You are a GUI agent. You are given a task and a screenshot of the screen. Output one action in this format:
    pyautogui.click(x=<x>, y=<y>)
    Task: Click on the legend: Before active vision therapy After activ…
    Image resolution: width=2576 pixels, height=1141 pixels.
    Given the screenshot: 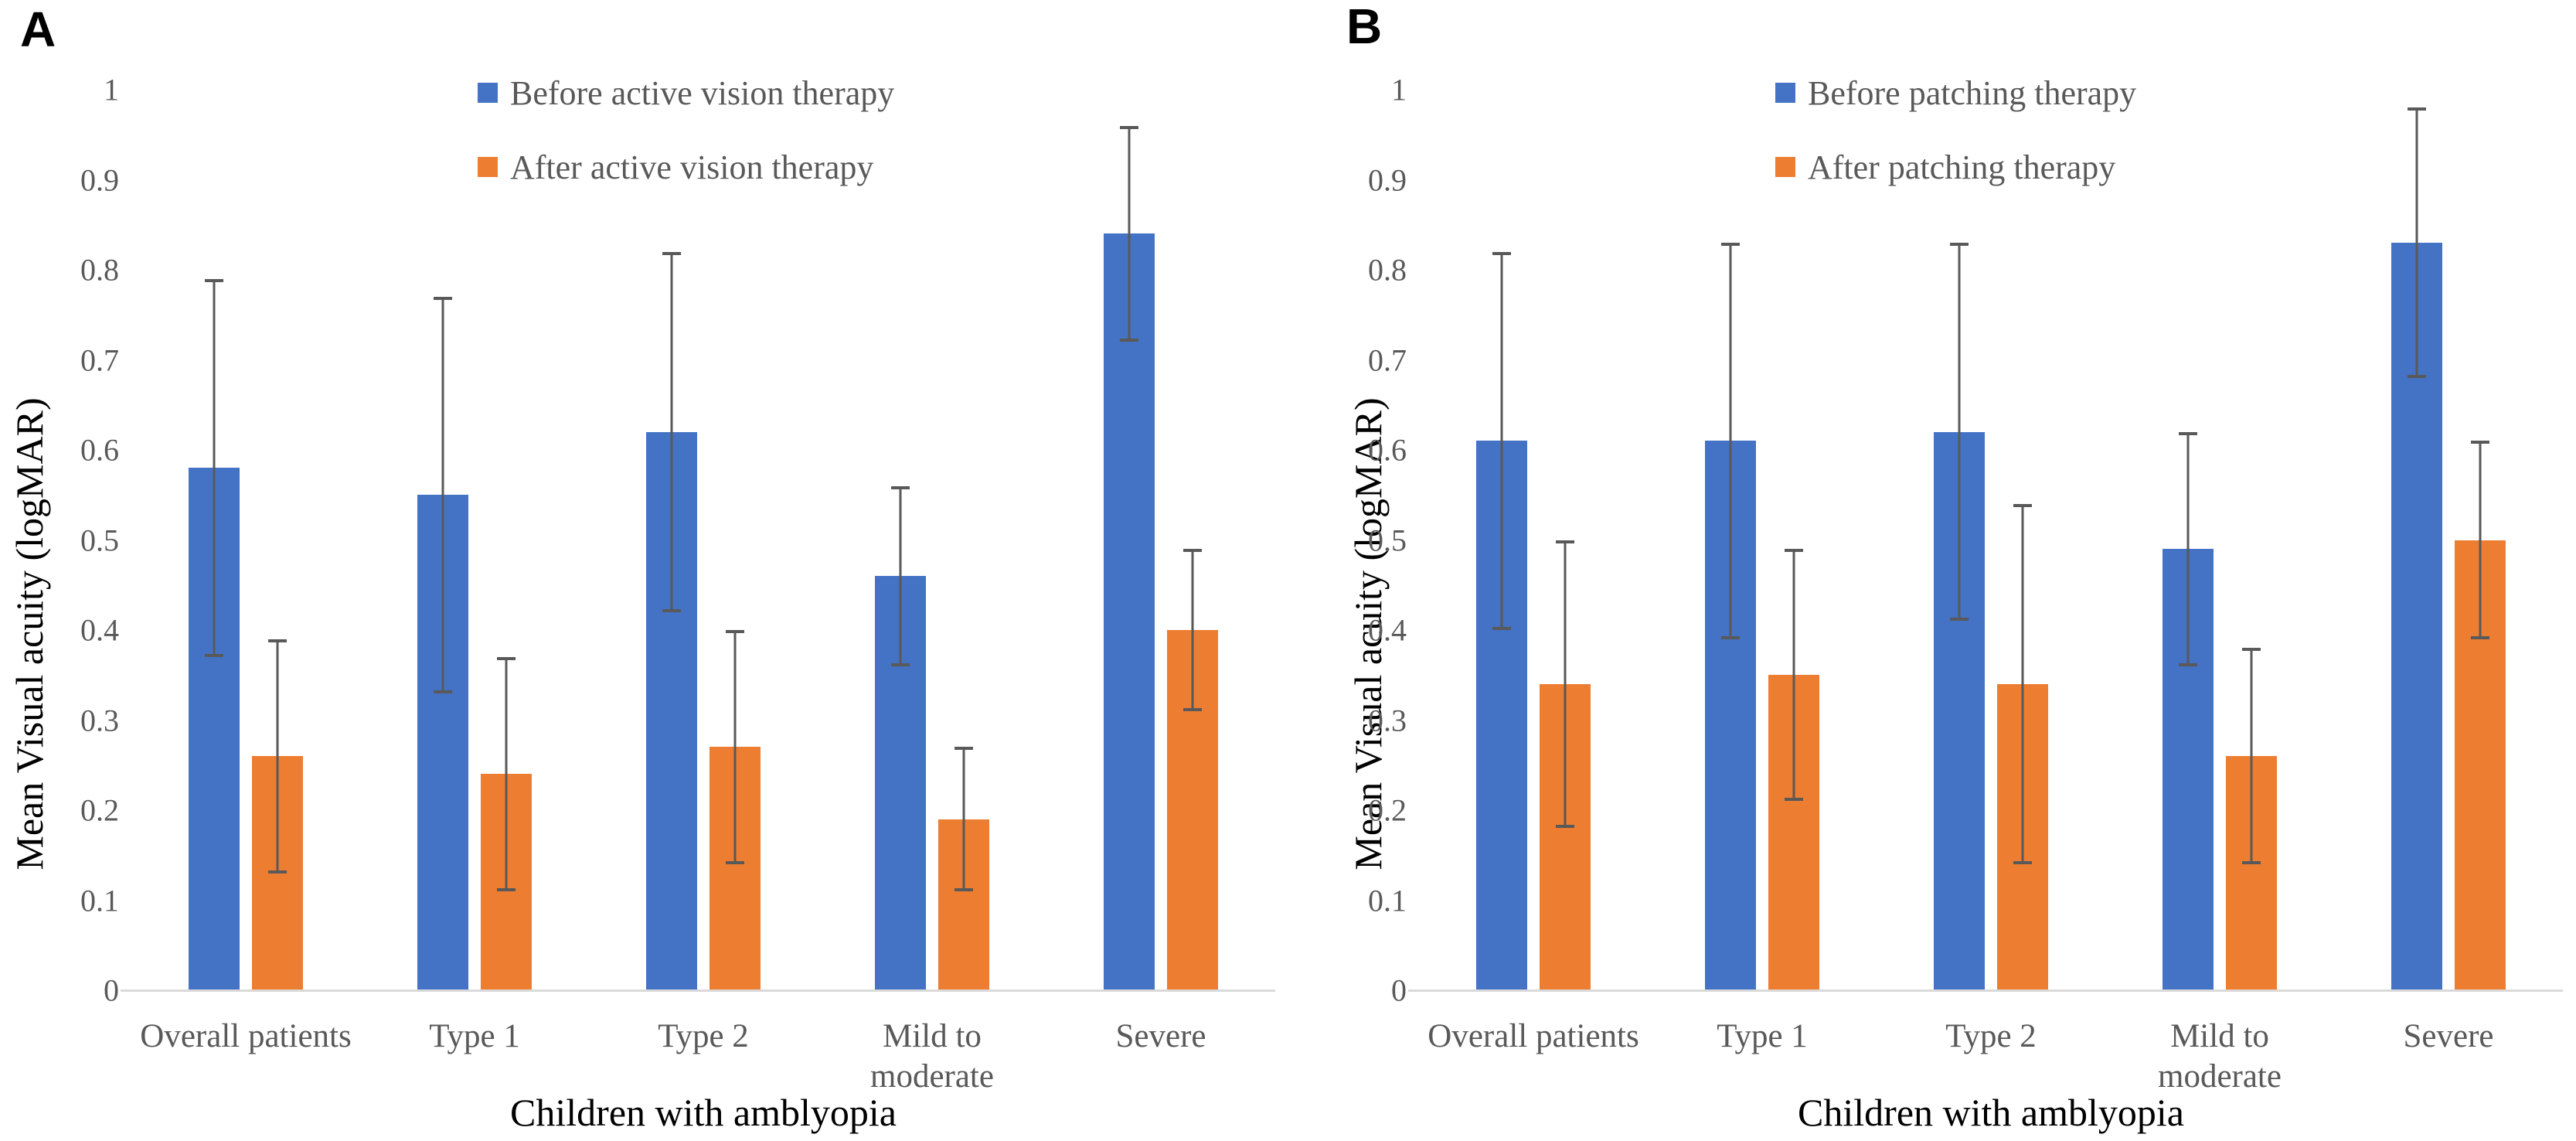 What is the action you would take?
    pyautogui.click(x=686, y=130)
    